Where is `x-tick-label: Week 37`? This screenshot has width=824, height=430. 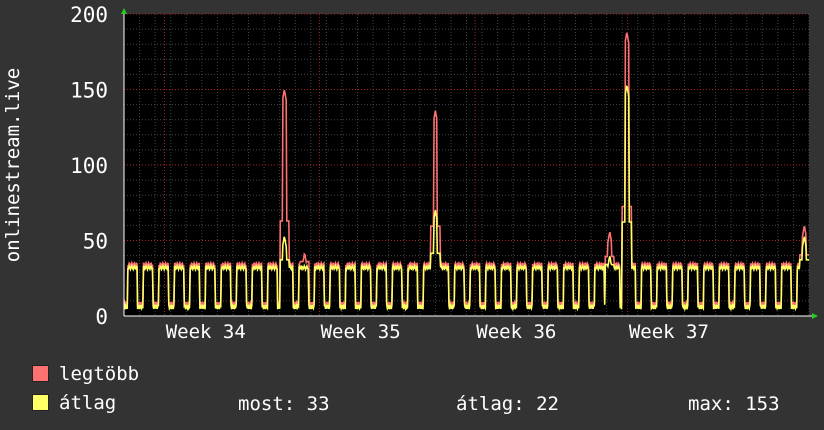
x-tick-label: Week 37 is located at coordinates (669, 332).